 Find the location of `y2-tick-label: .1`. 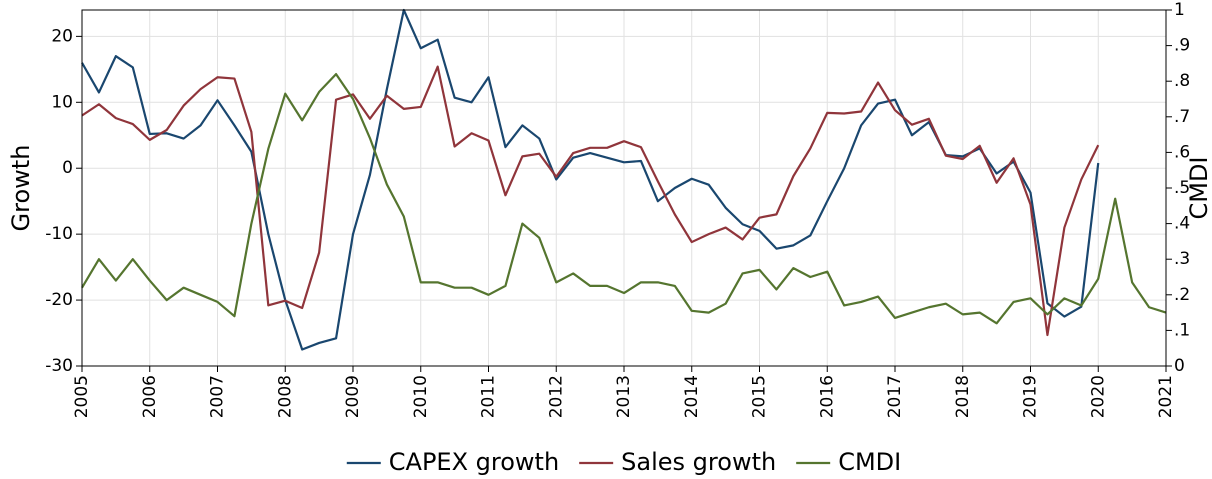

y2-tick-label: .1 is located at coordinates (1182, 330).